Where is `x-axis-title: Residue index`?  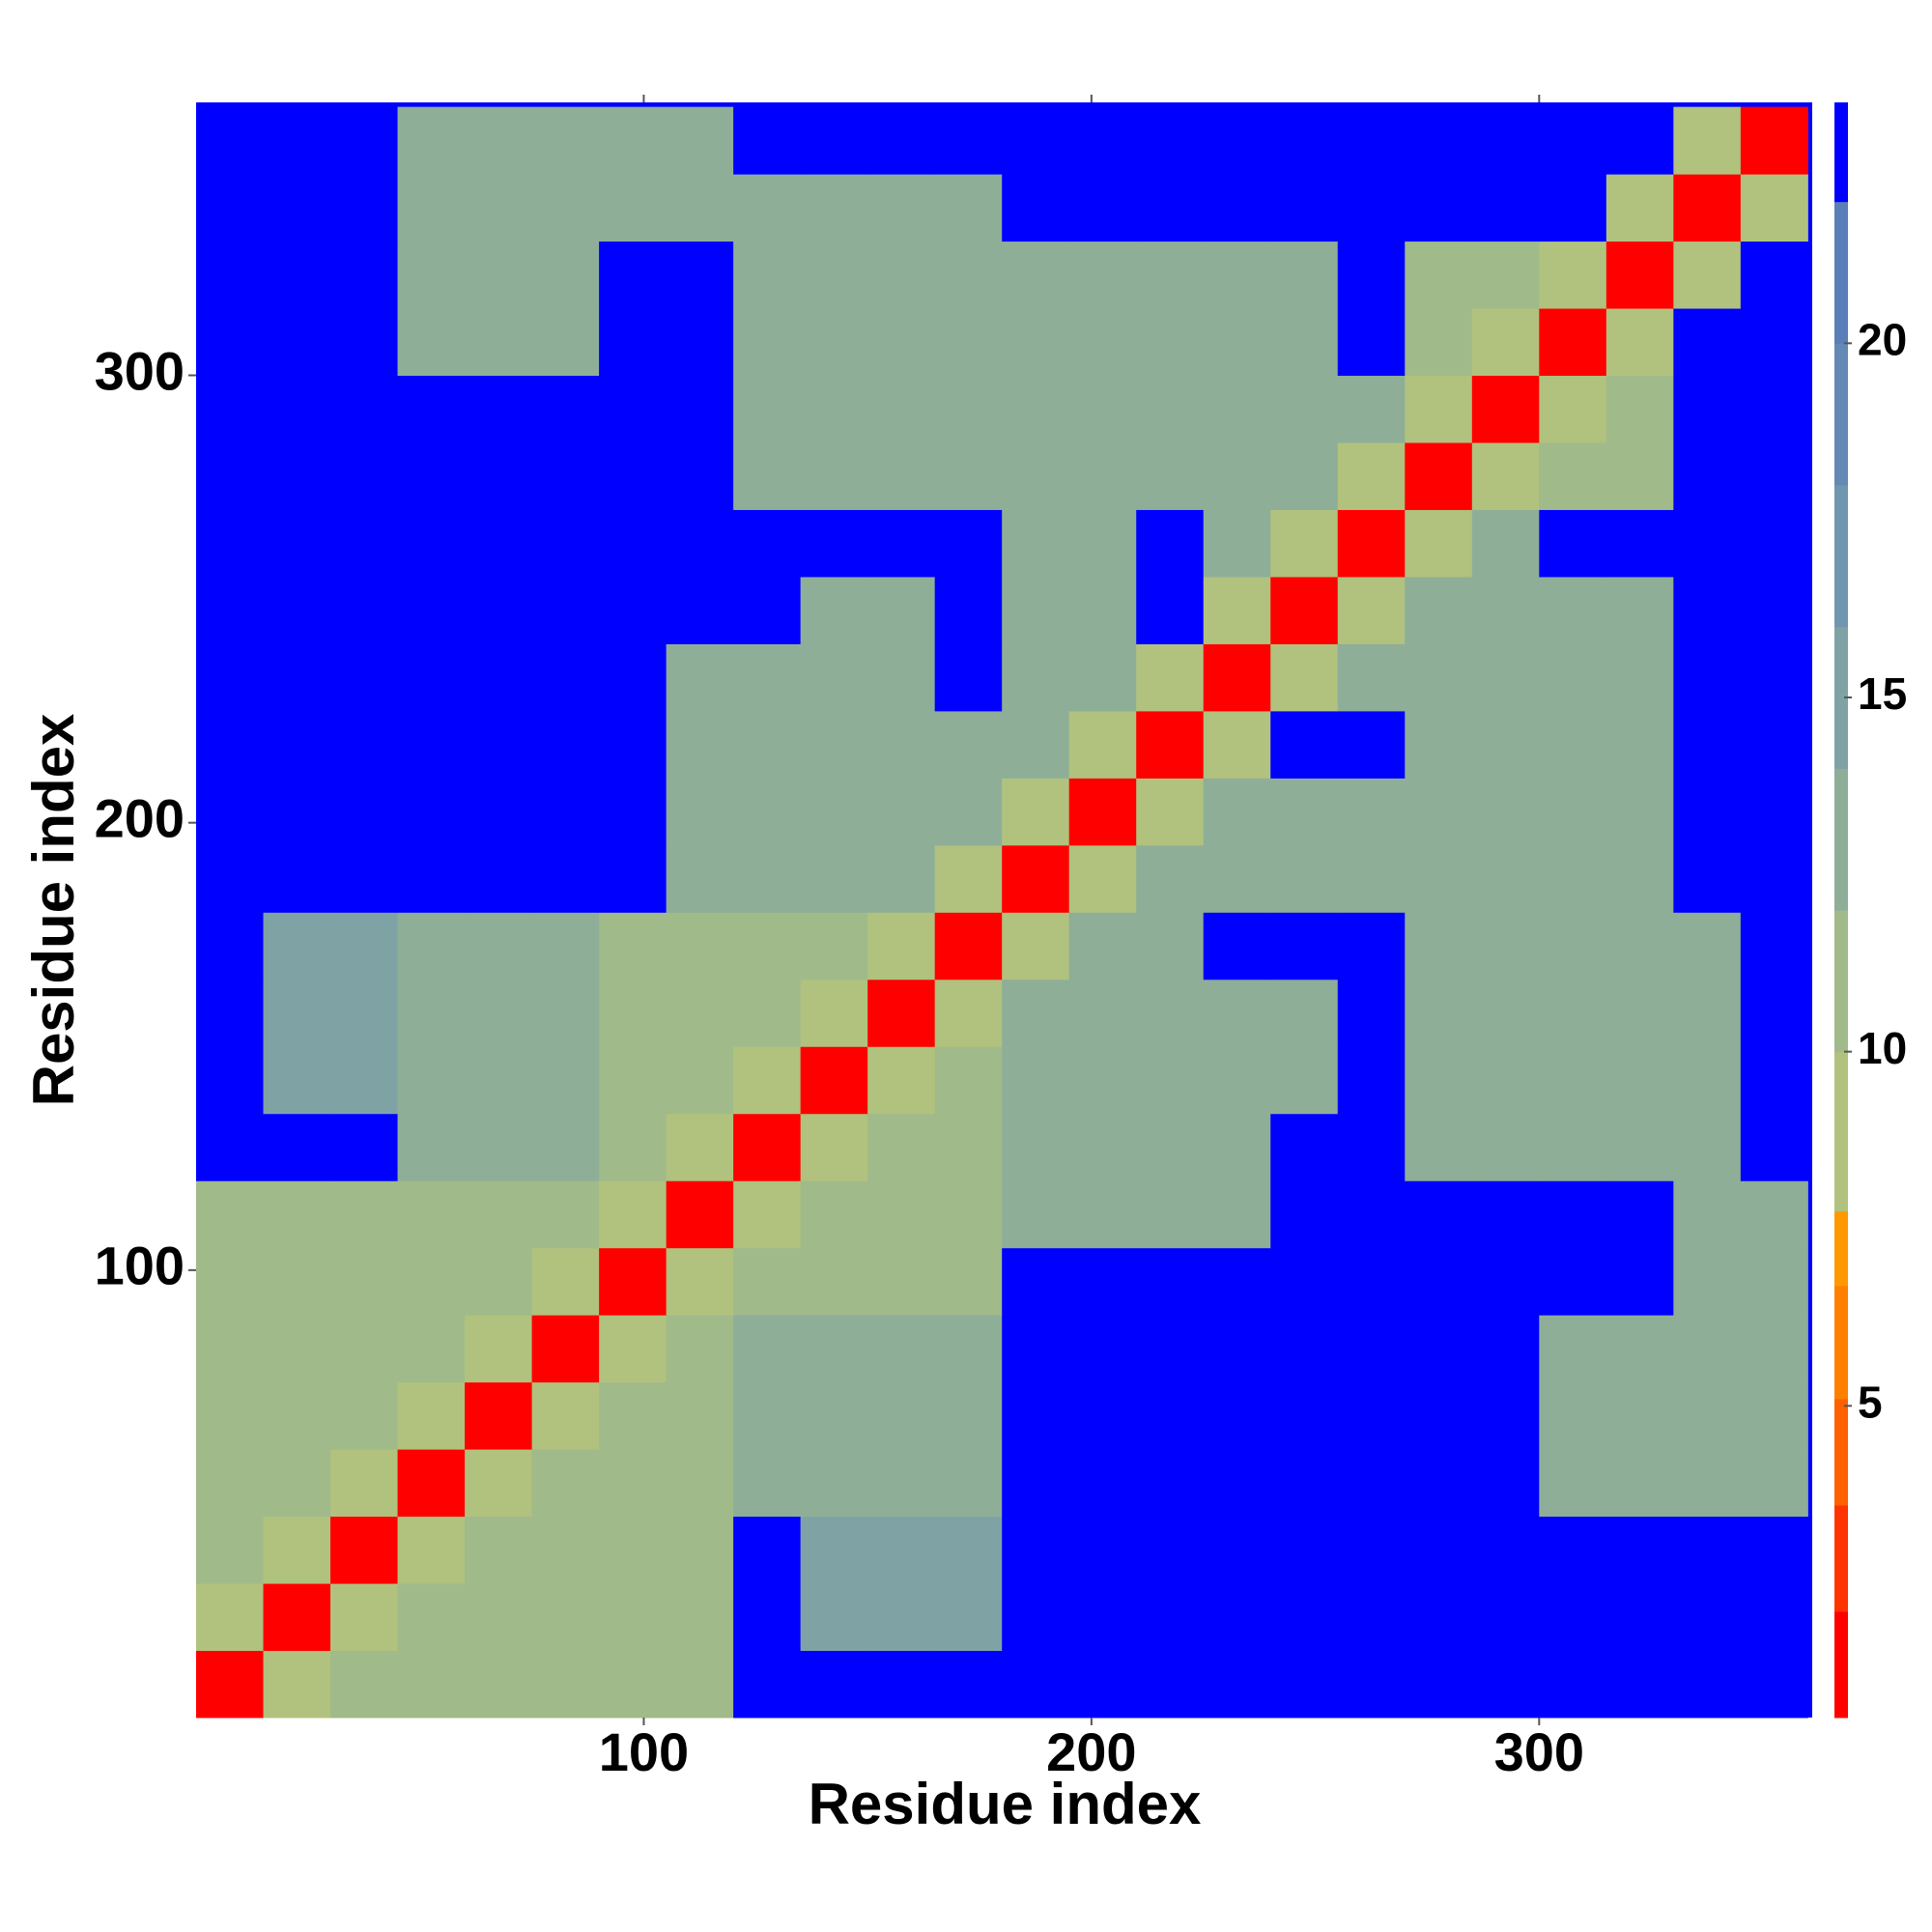 x-axis-title: Residue index is located at coordinates (1005, 1804).